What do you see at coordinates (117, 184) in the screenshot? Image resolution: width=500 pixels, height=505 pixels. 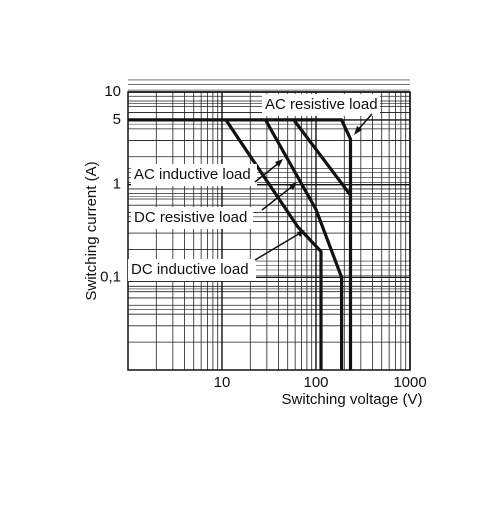 I see `y-tick-label: 1` at bounding box center [117, 184].